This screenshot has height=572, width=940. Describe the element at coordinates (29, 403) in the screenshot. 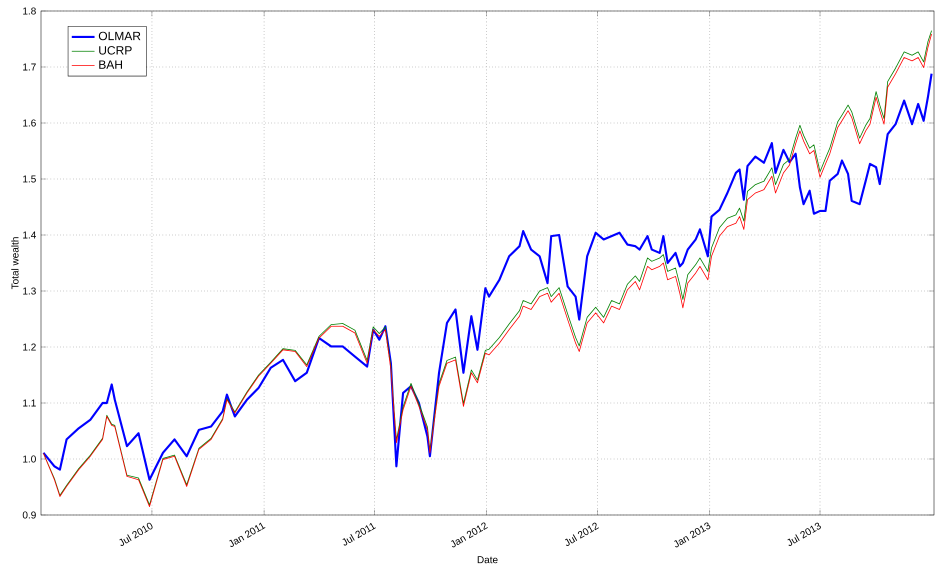

I see `y-tick-label: 1.1` at that location.